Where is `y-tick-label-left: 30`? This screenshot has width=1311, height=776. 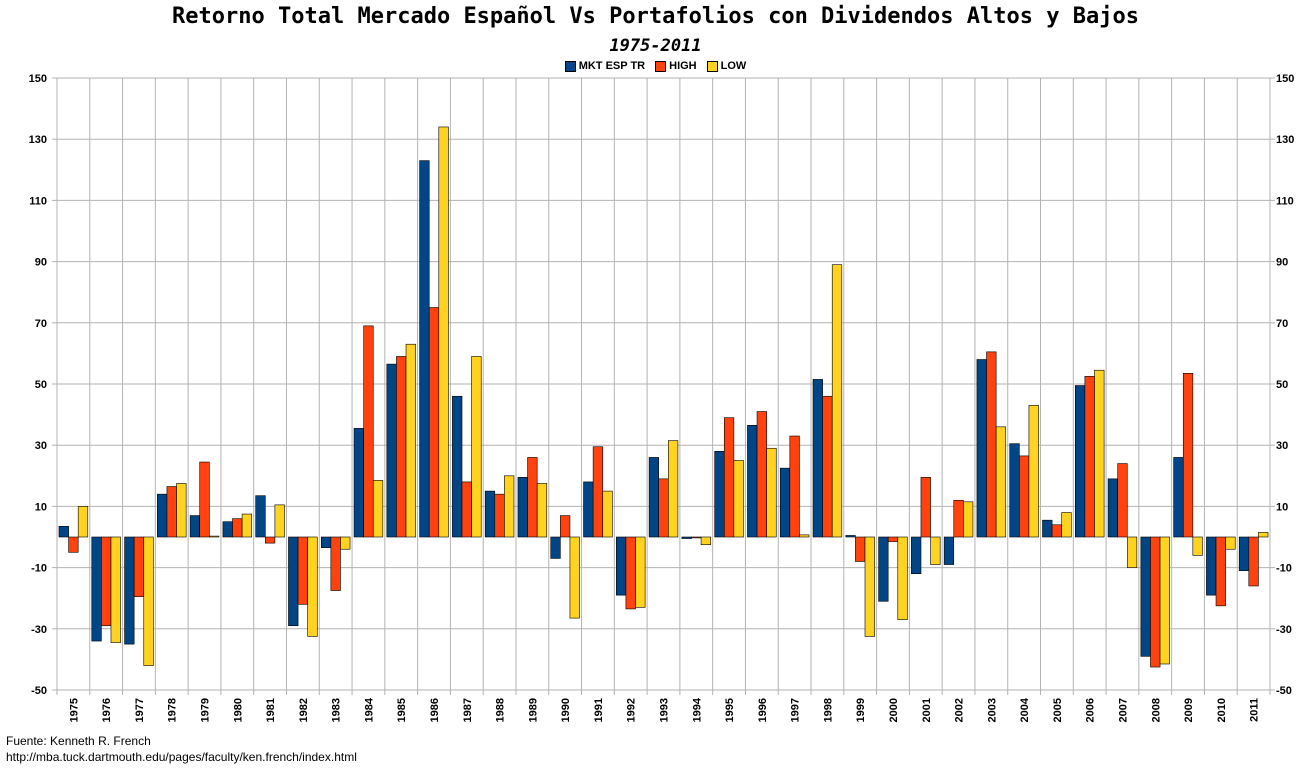
y-tick-label-left: 30 is located at coordinates (41, 446).